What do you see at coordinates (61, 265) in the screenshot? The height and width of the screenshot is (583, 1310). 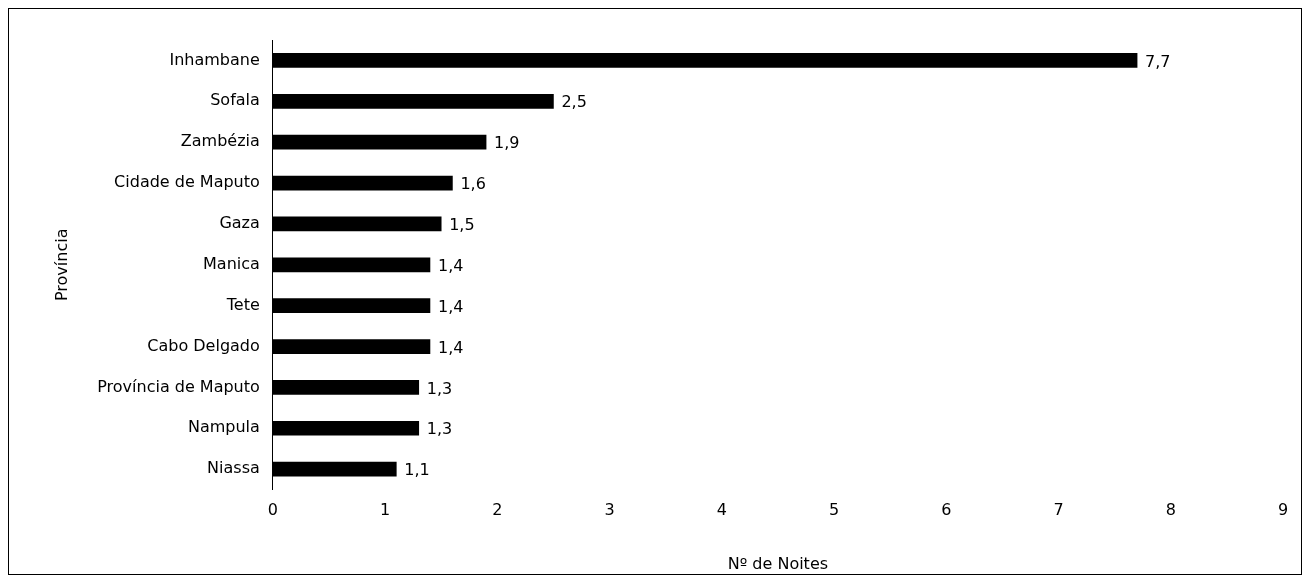 I see `y-axis-title: Província` at bounding box center [61, 265].